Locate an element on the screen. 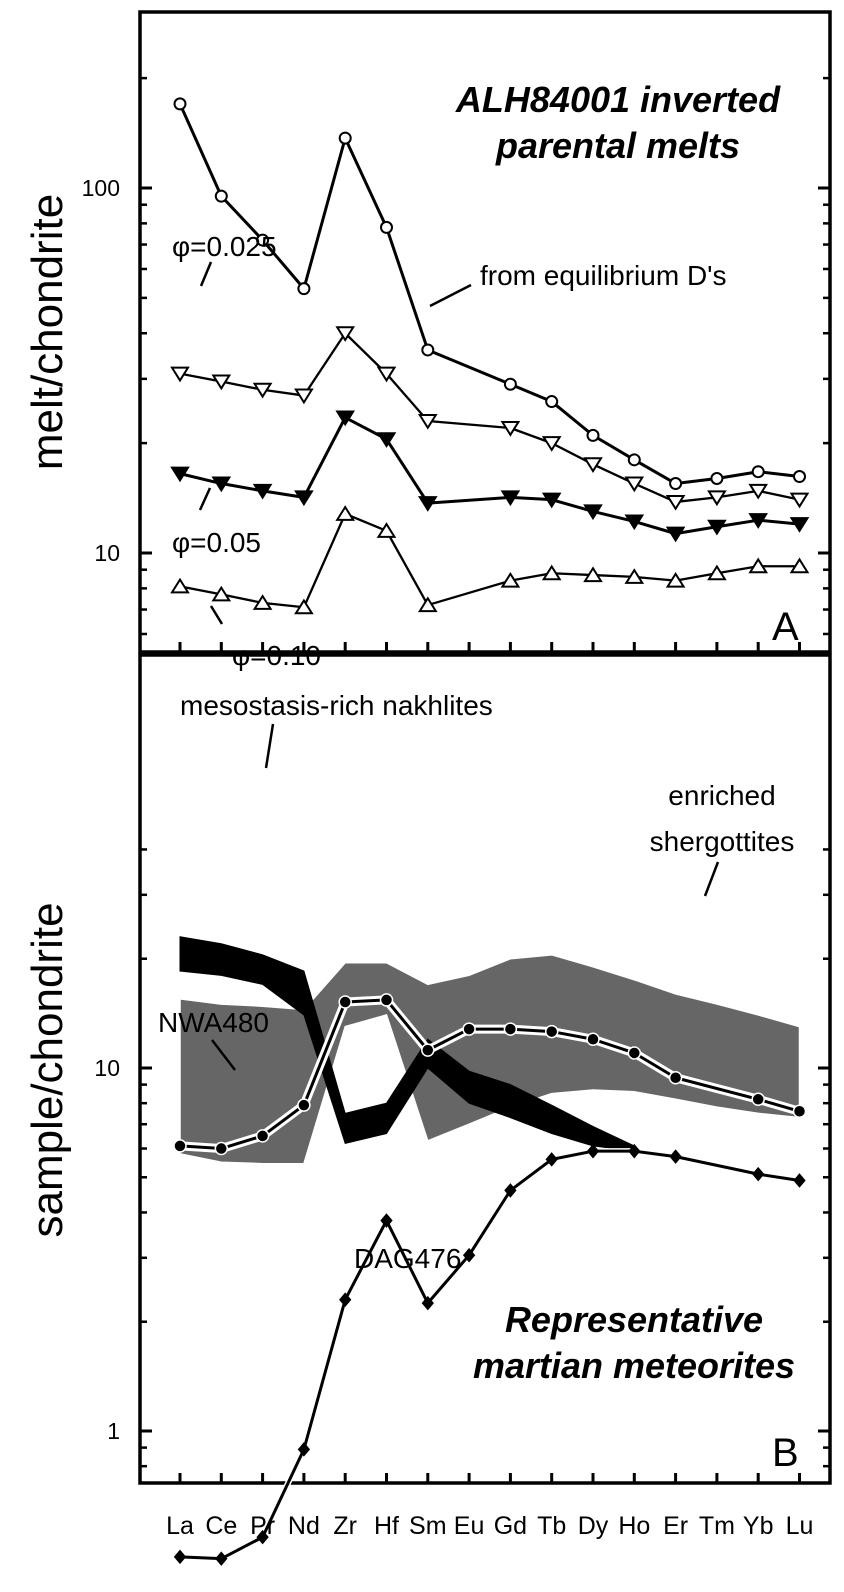 This screenshot has width=844, height=1592. x-tick-label-nd: Nd is located at coordinates (304, 1526).